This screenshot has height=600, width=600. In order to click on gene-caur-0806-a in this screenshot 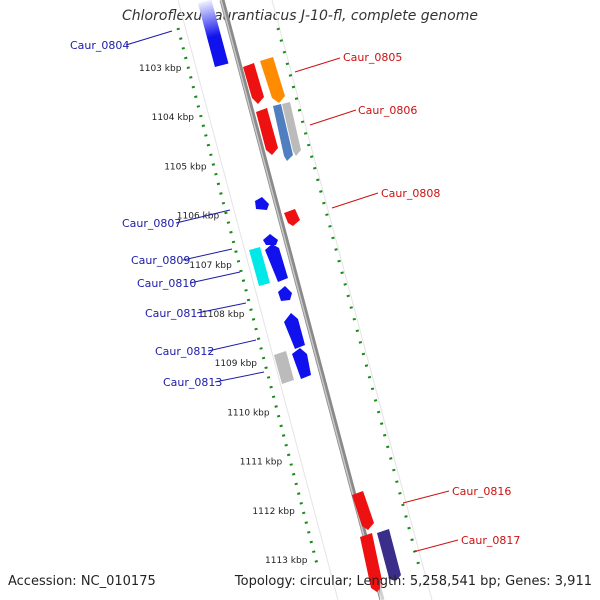, I will do `click(267, 131)`.